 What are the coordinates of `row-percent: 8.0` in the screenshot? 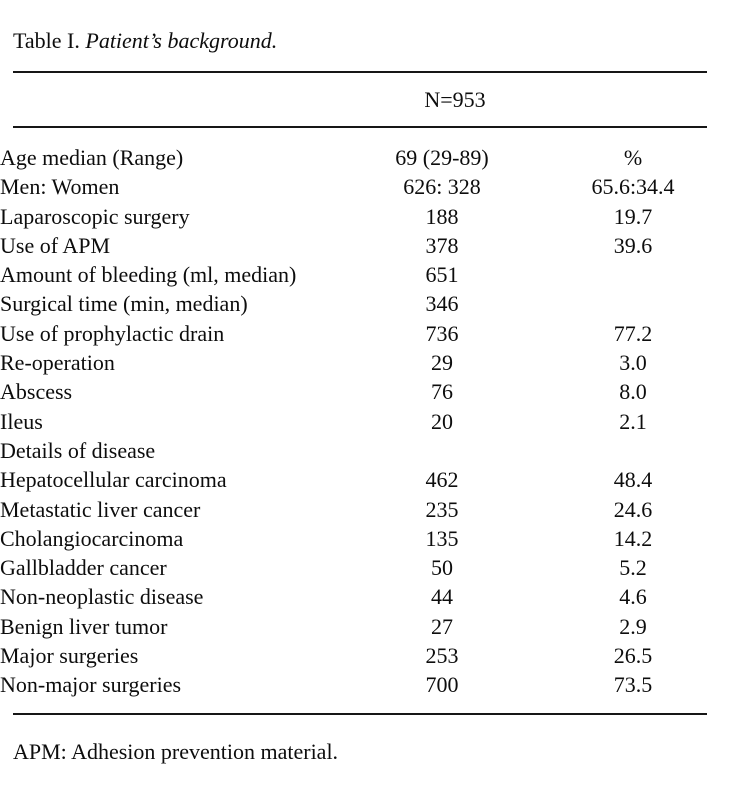 It's located at (633, 392).